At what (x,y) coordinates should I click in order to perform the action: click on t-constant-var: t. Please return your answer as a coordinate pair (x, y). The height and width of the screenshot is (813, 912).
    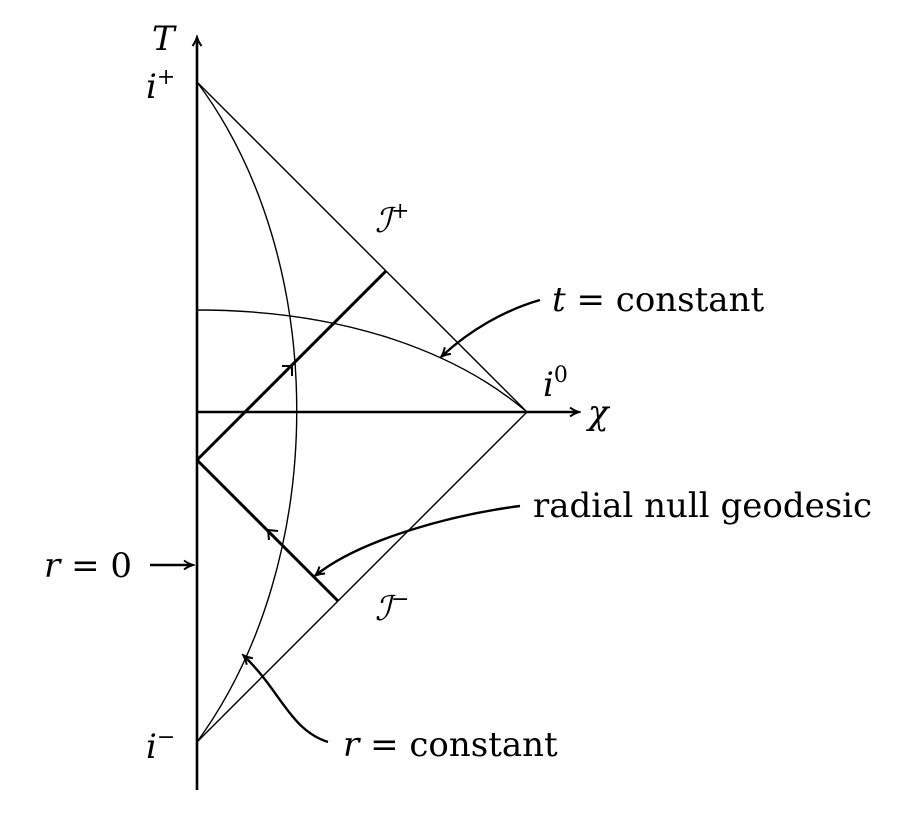
    Looking at the image, I should click on (559, 300).